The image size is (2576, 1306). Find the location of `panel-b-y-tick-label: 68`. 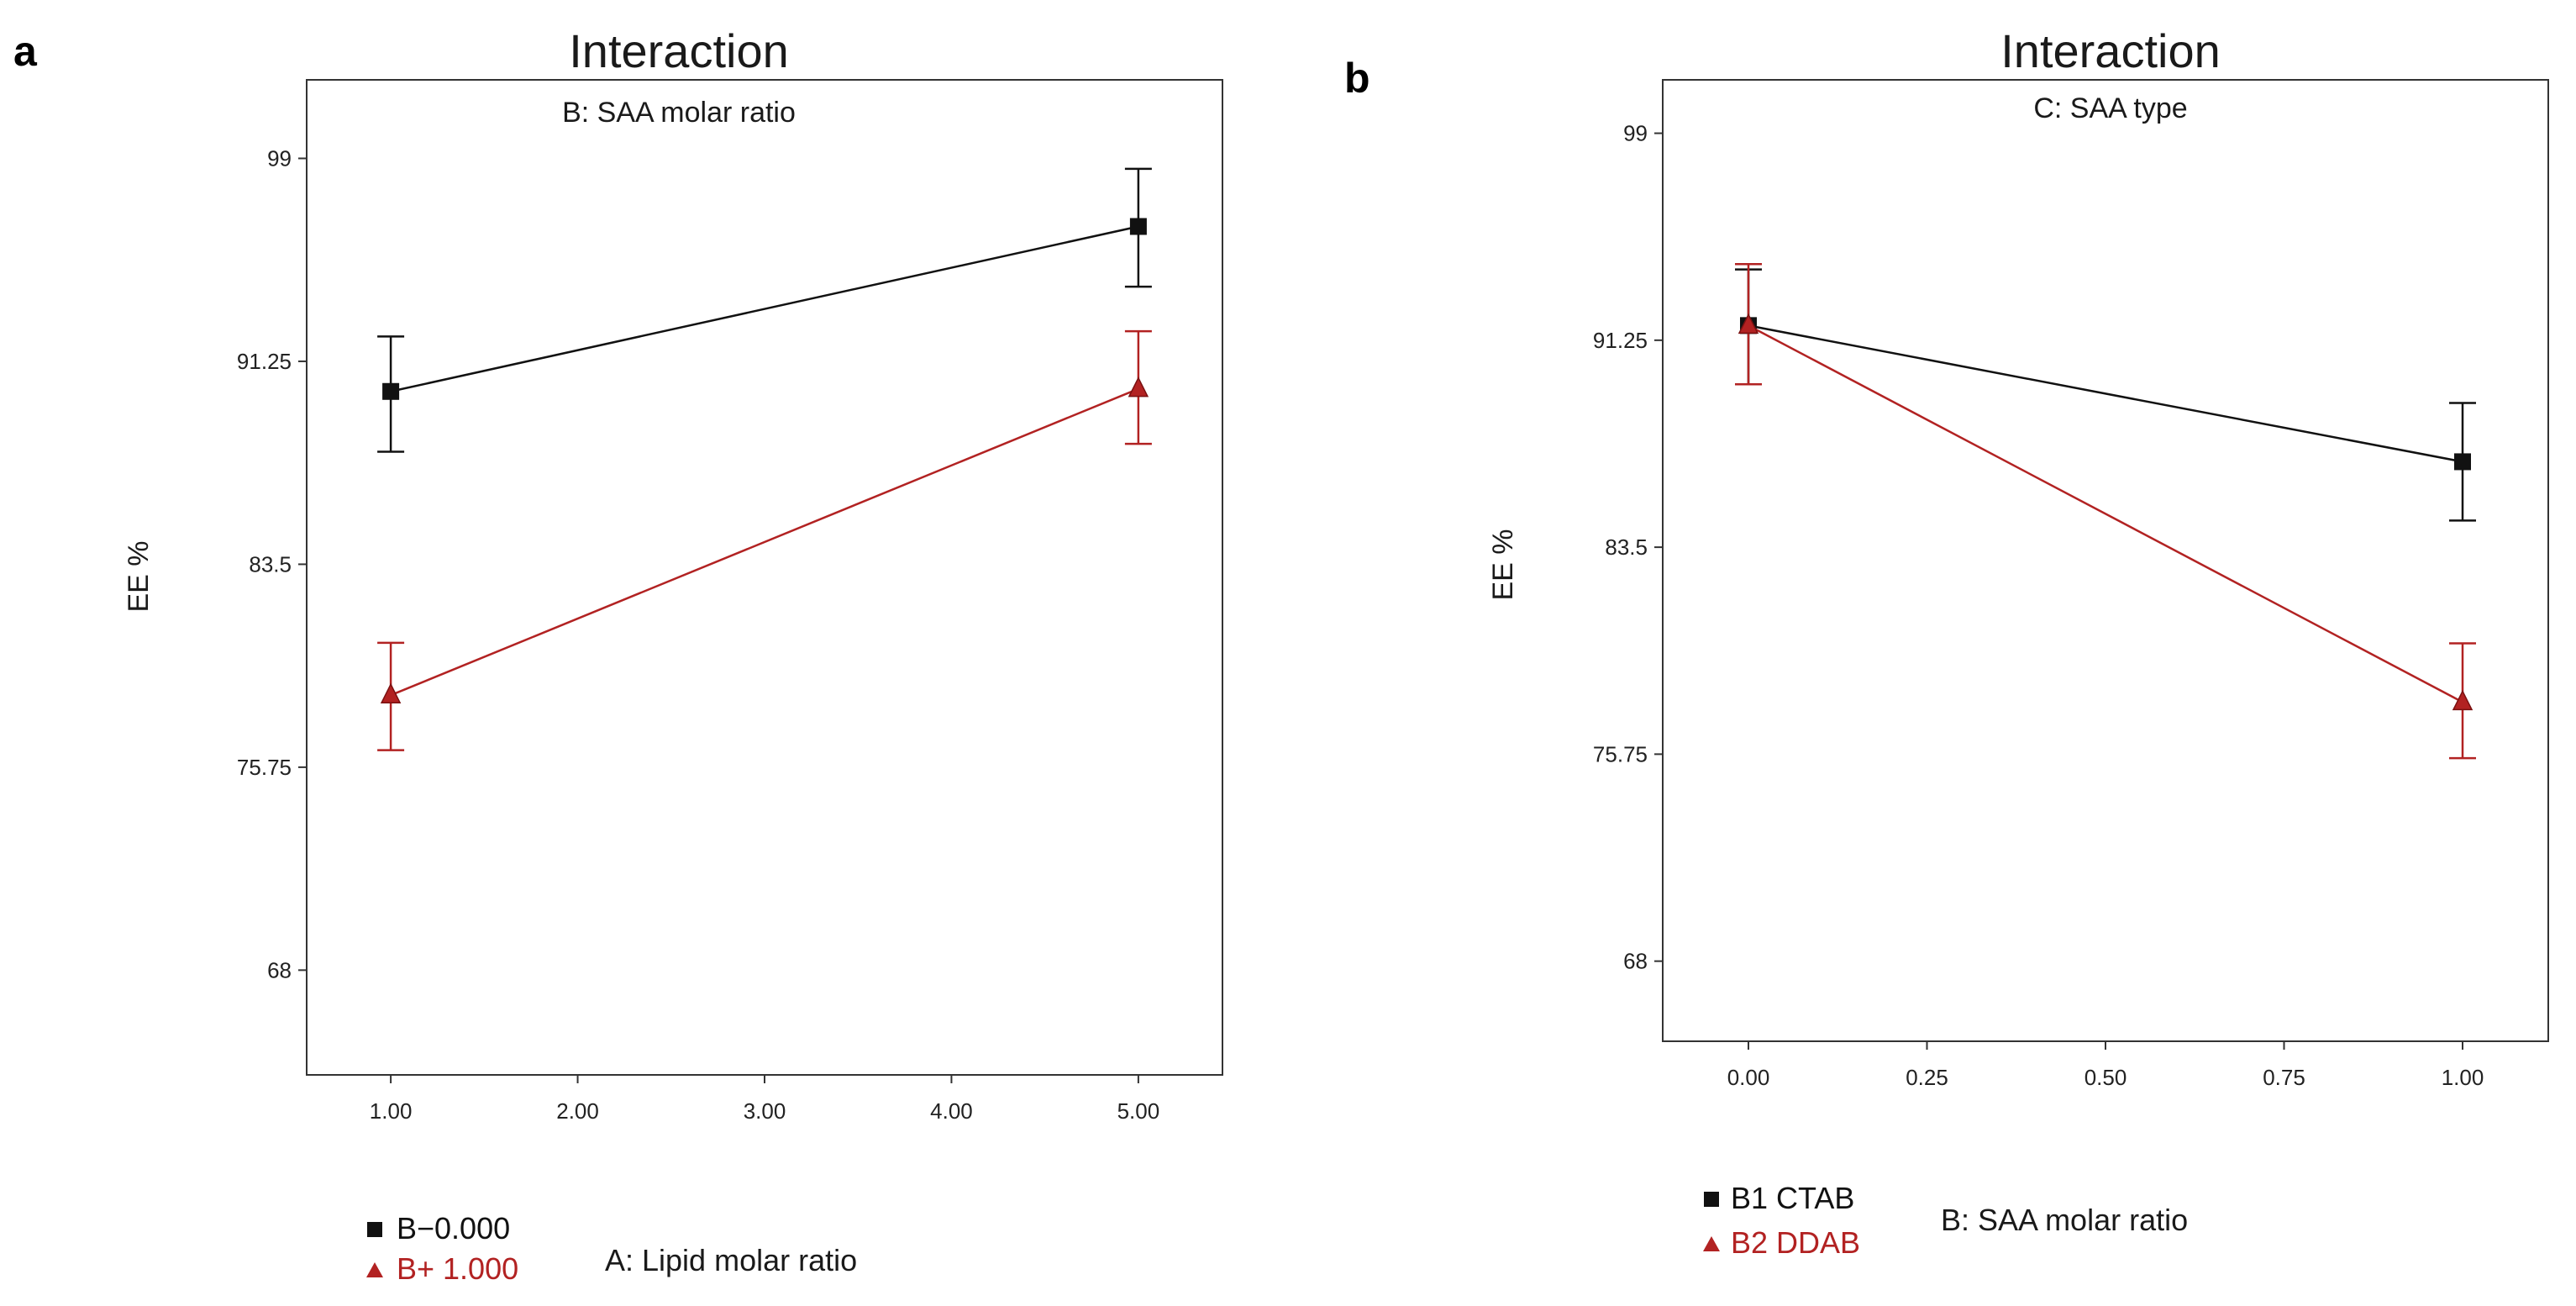

panel-b-y-tick-label: 68 is located at coordinates (1635, 961).